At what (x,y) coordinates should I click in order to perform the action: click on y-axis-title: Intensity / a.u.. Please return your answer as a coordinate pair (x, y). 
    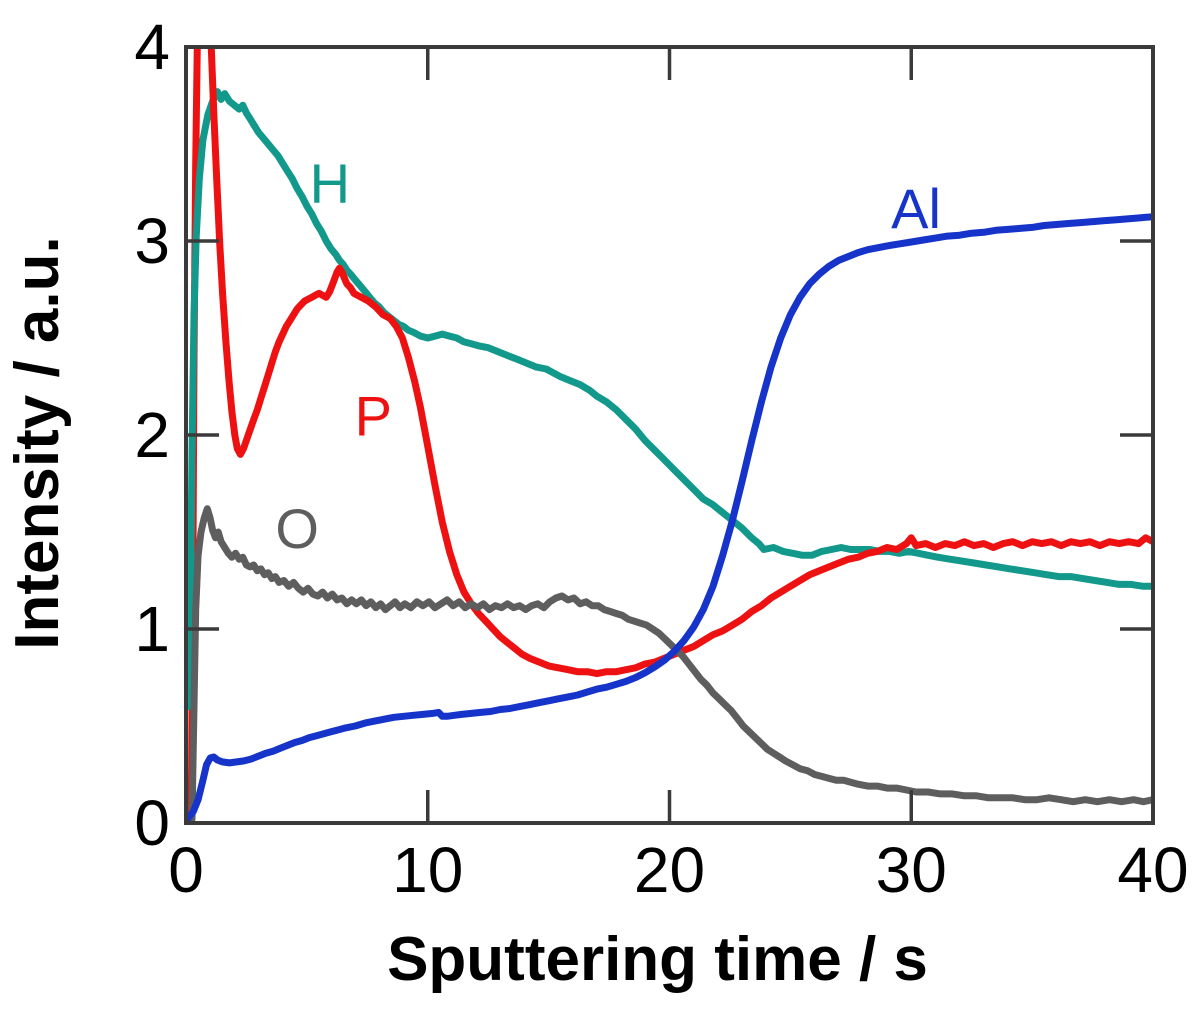
    Looking at the image, I should click on (37, 442).